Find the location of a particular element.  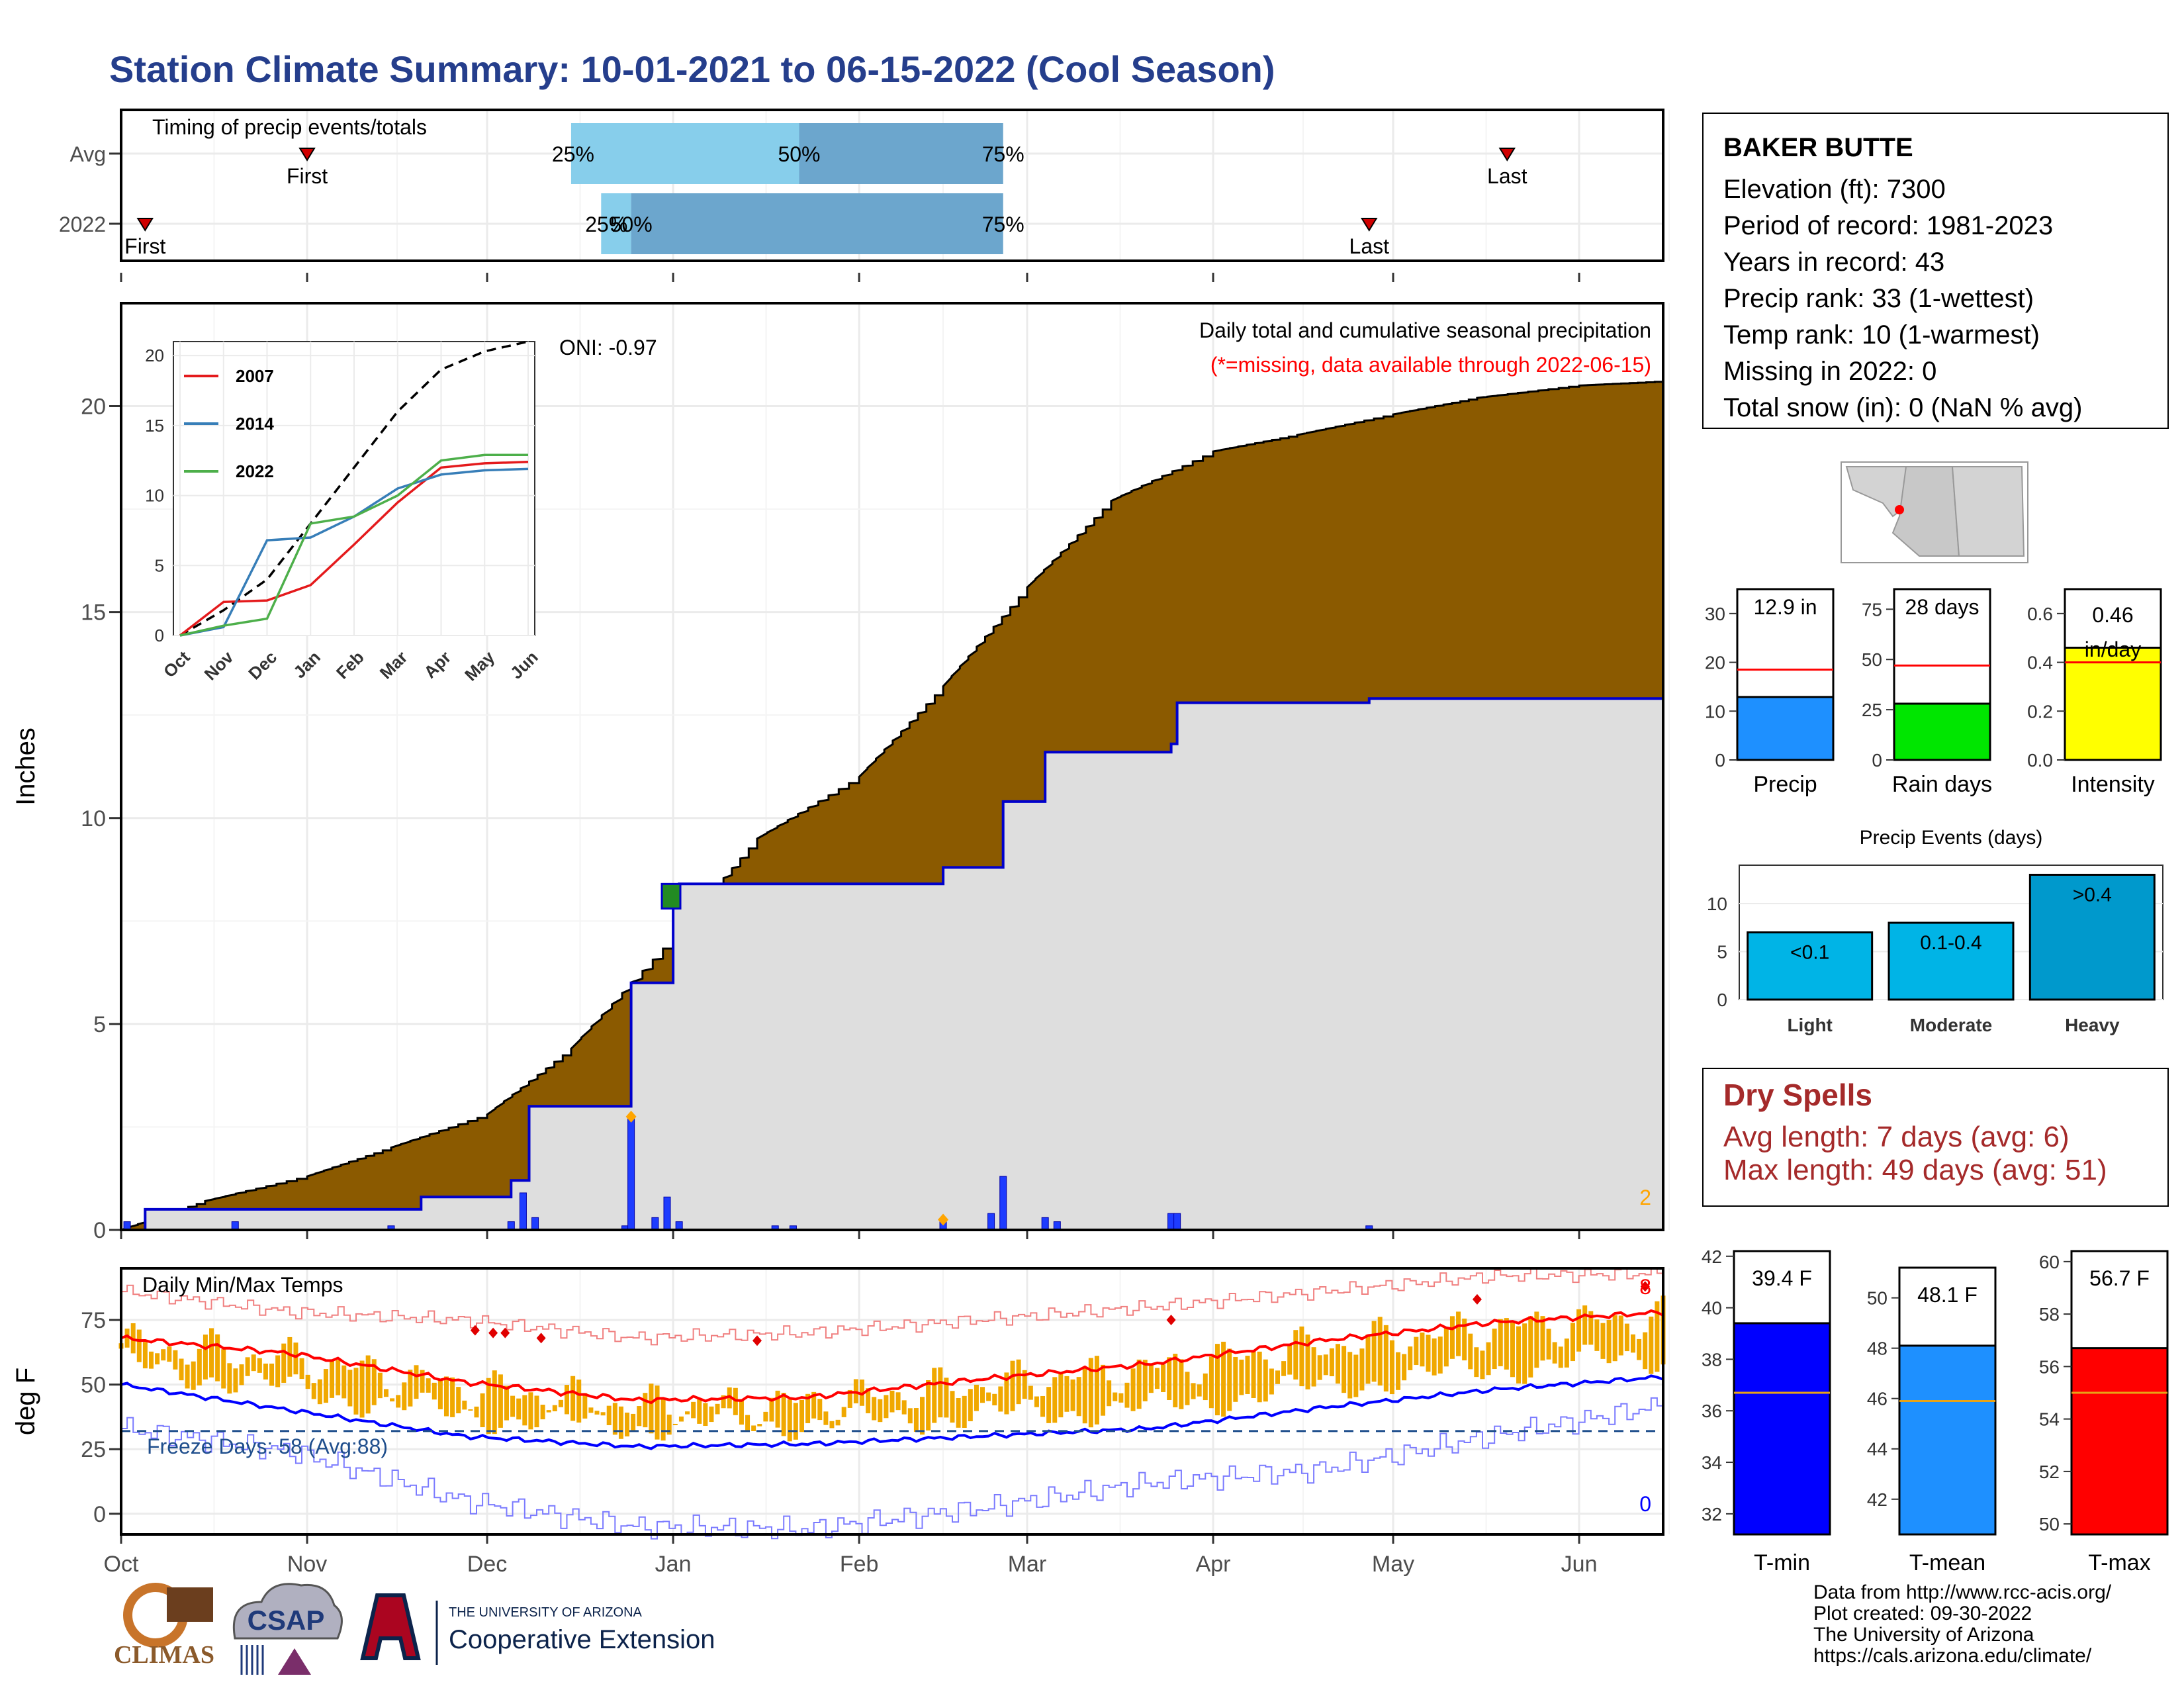

temp-bar-y-tick: 44 is located at coordinates (1877, 1449).